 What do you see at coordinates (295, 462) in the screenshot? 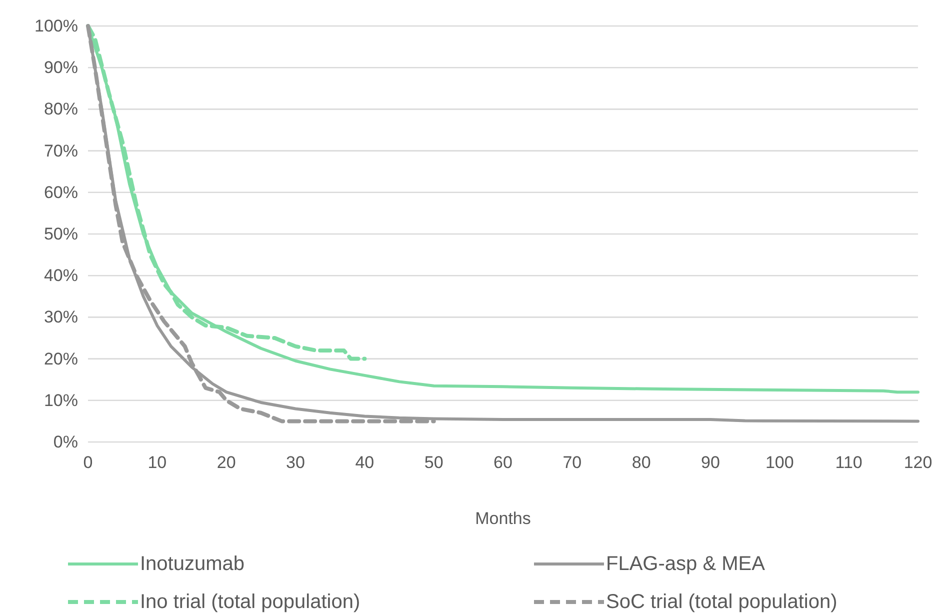
I see `x-tick-label: 30` at bounding box center [295, 462].